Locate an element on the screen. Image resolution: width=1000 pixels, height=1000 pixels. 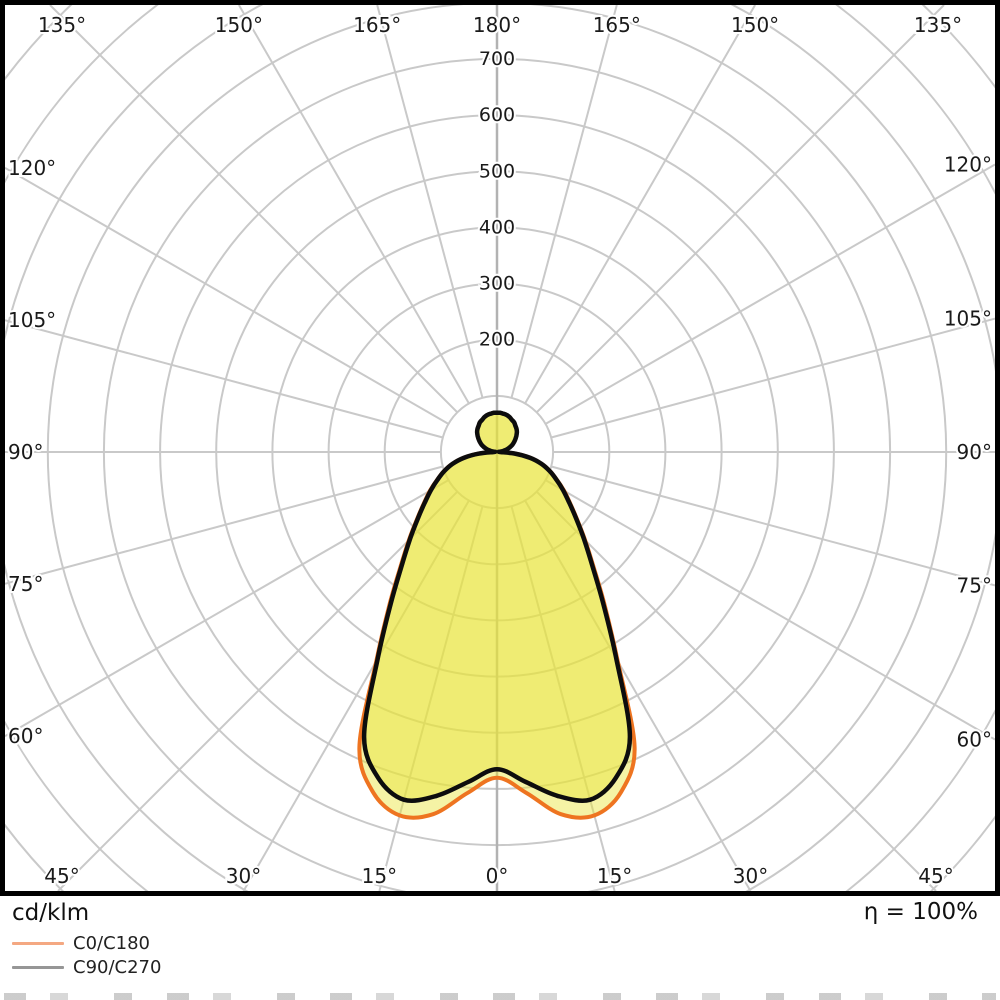
radial-tick-label: 700 is located at coordinates (497, 59).